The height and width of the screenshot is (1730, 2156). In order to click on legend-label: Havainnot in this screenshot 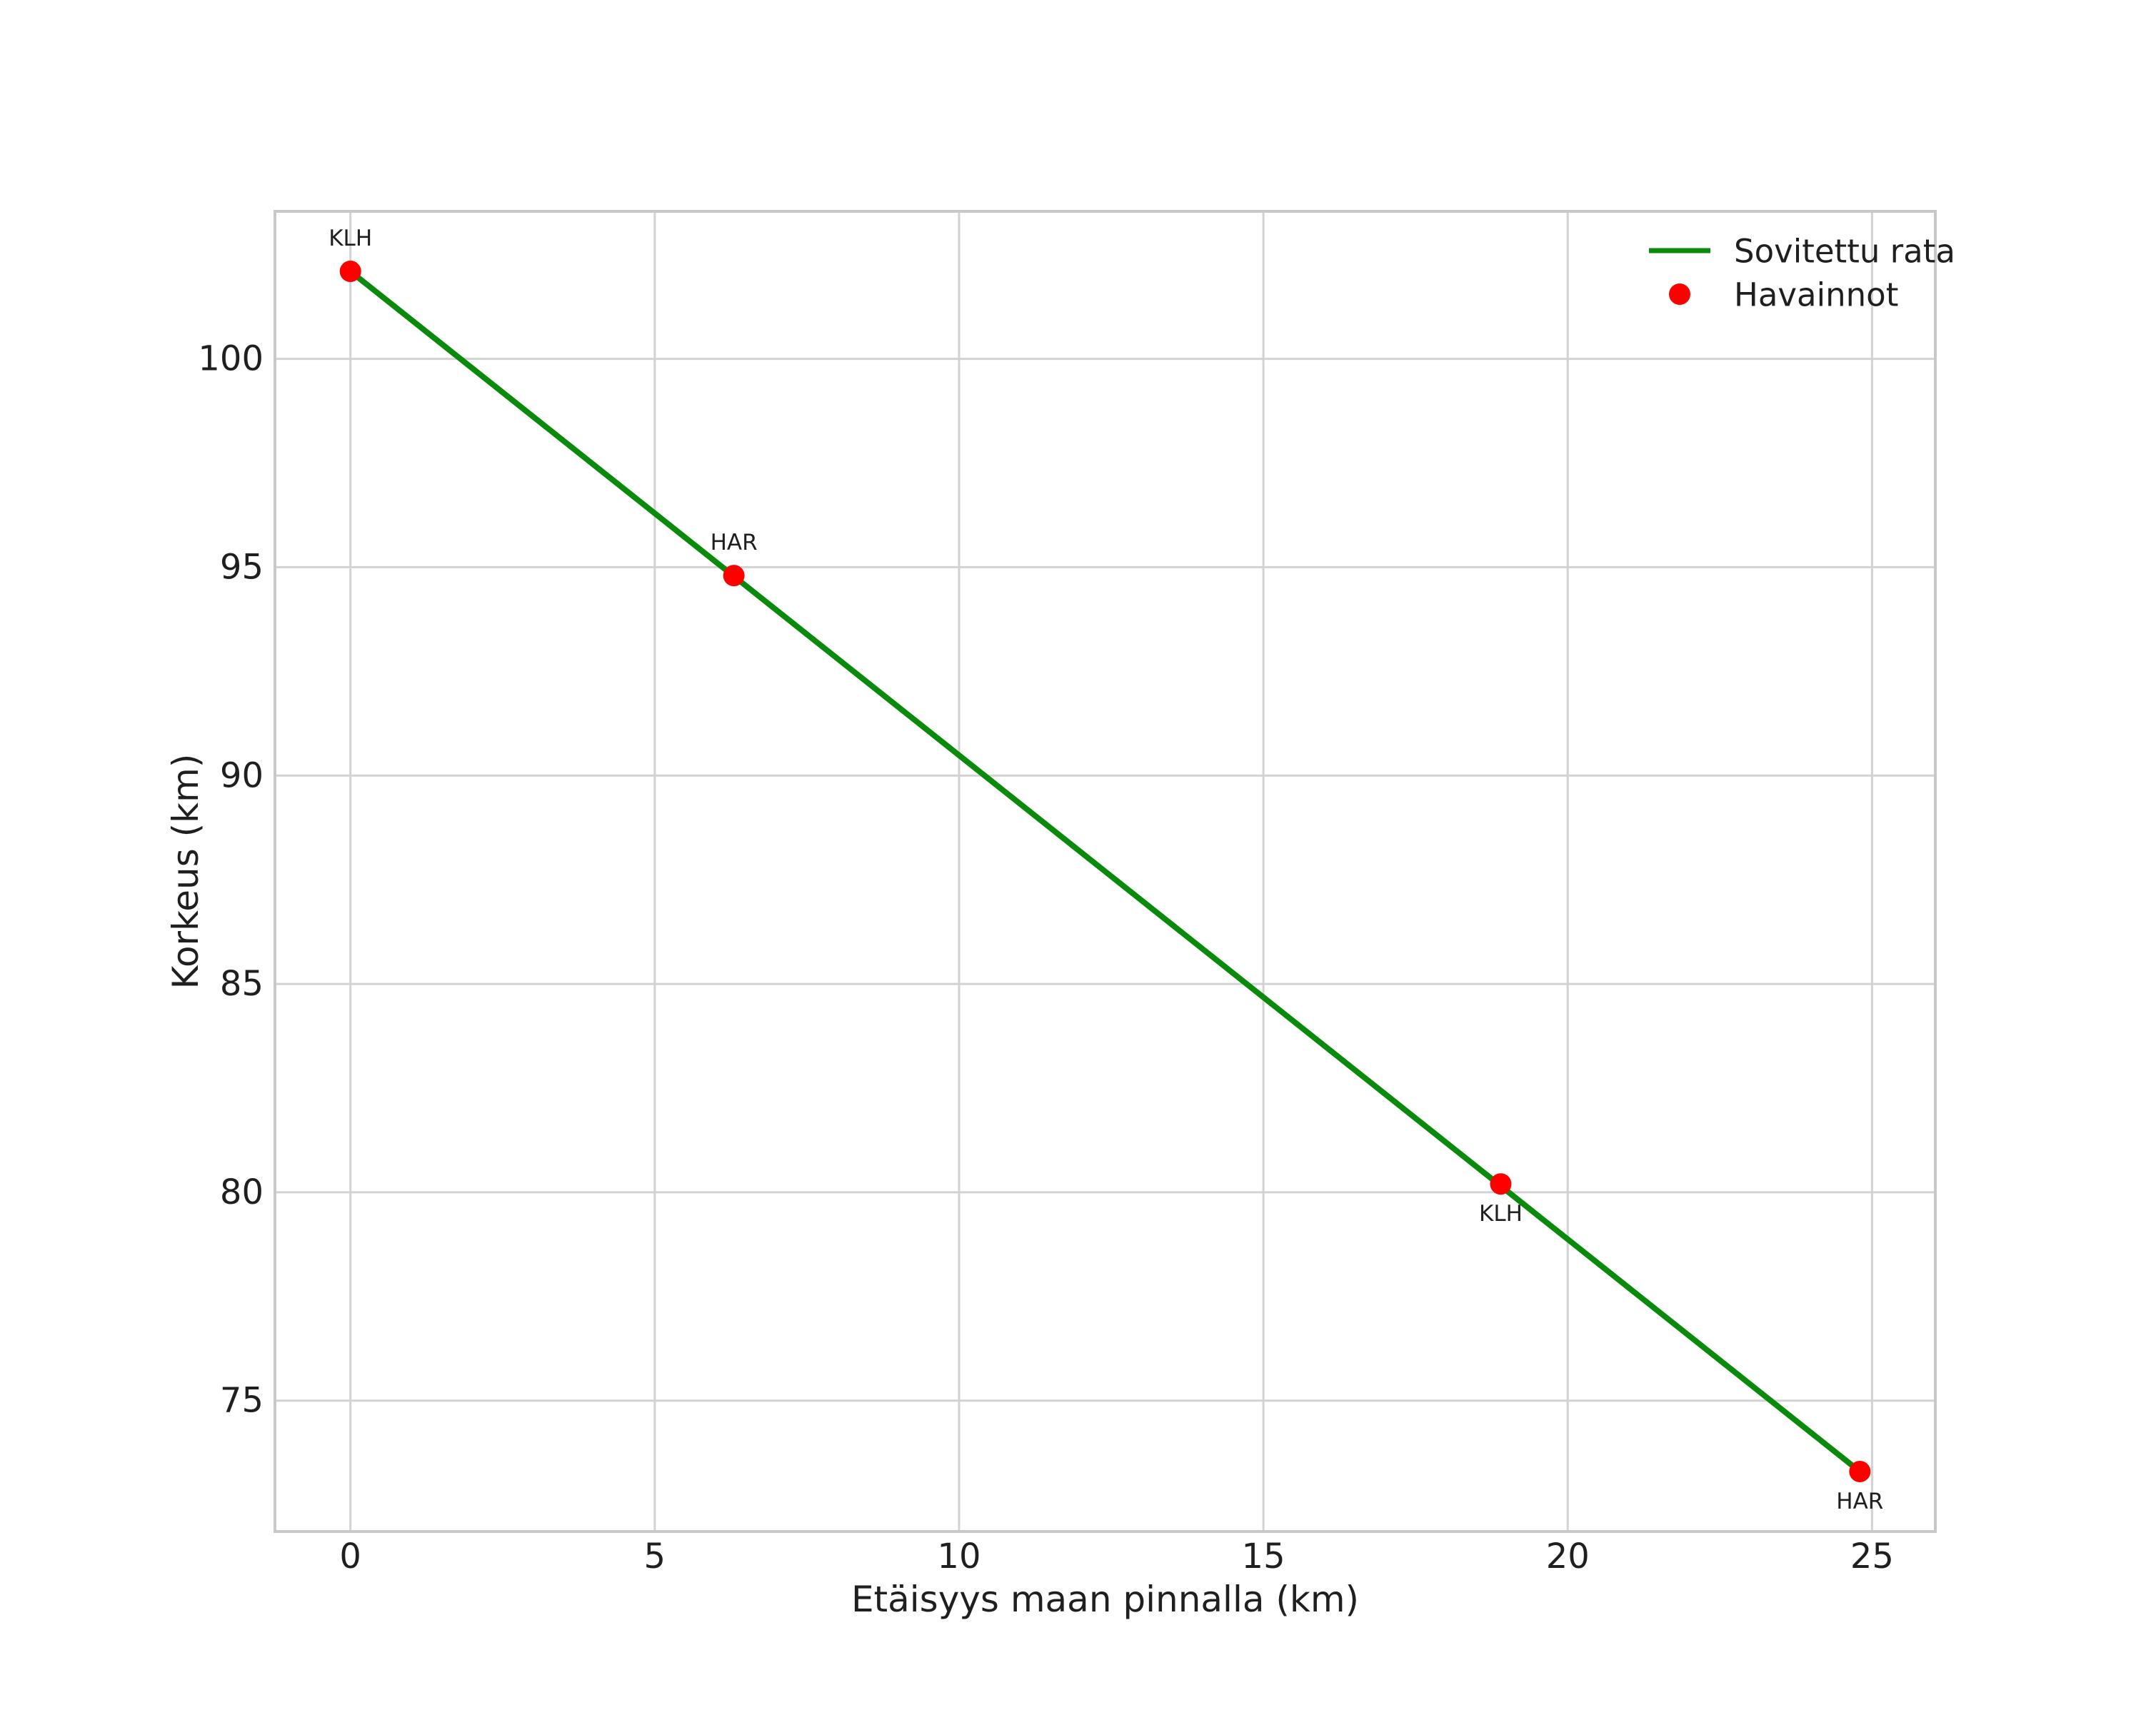, I will do `click(1816, 295)`.